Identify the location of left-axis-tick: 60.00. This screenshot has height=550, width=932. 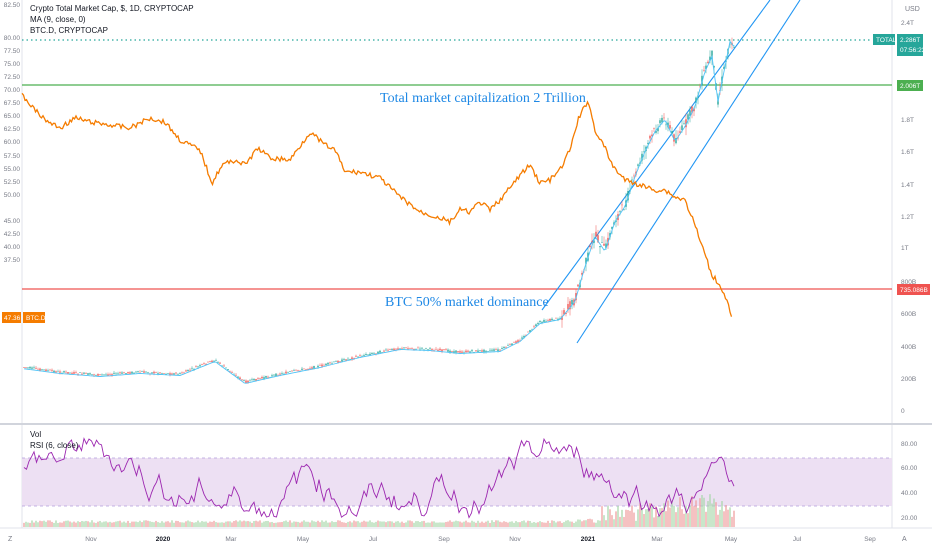
(12, 142).